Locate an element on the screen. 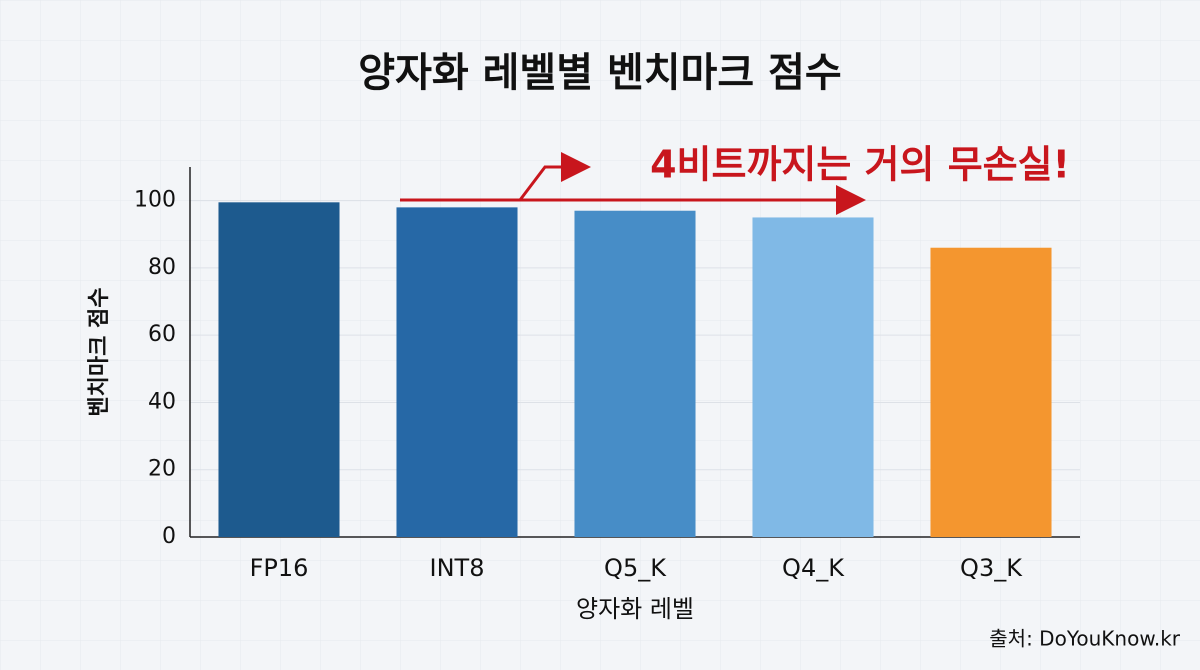 The height and width of the screenshot is (670, 1200). x-tick-label: Q3_K is located at coordinates (991, 568).